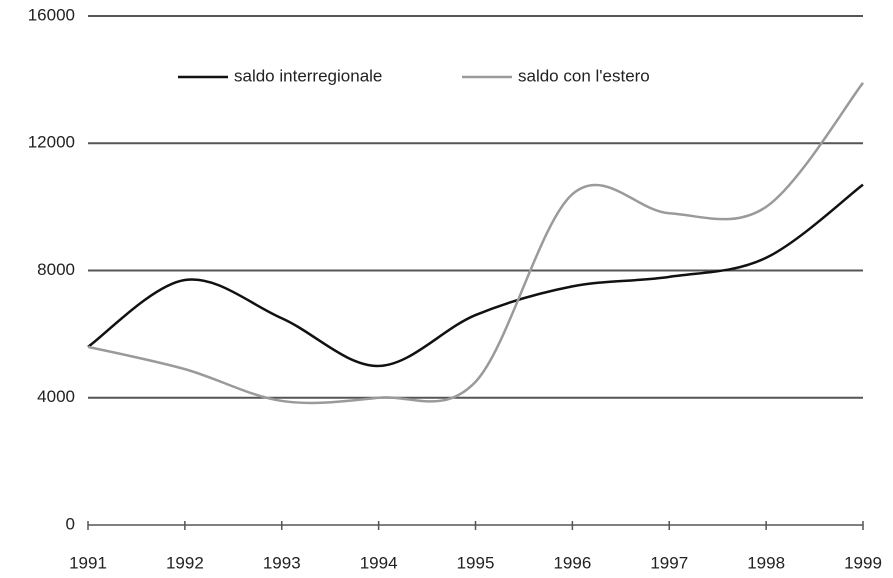 Image resolution: width=893 pixels, height=578 pixels. Describe the element at coordinates (379, 562) in the screenshot. I see `x-tick-label: 1994` at that location.